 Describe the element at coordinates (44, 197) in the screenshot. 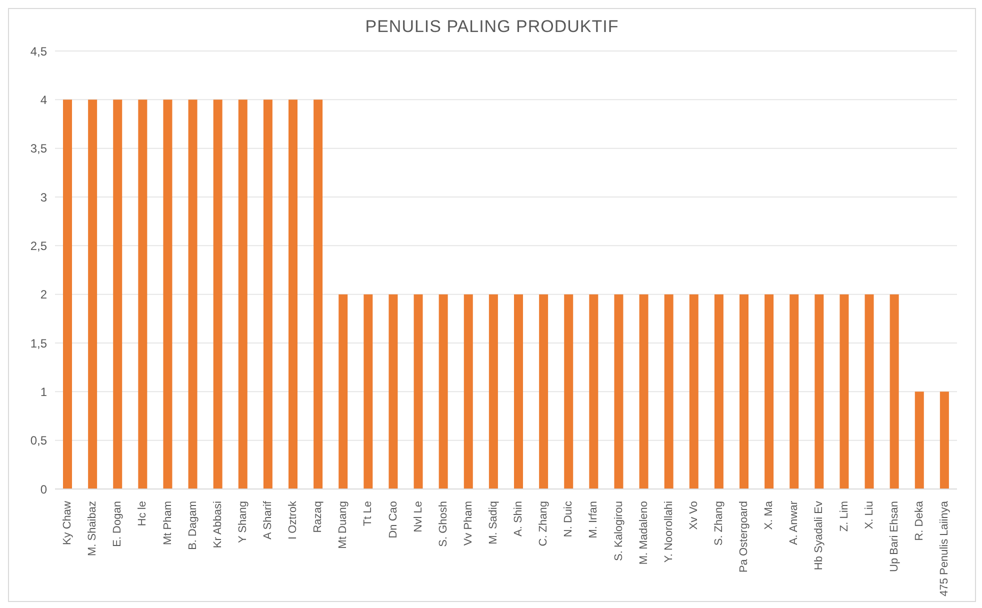

I see `y-tick-label: 3` at that location.